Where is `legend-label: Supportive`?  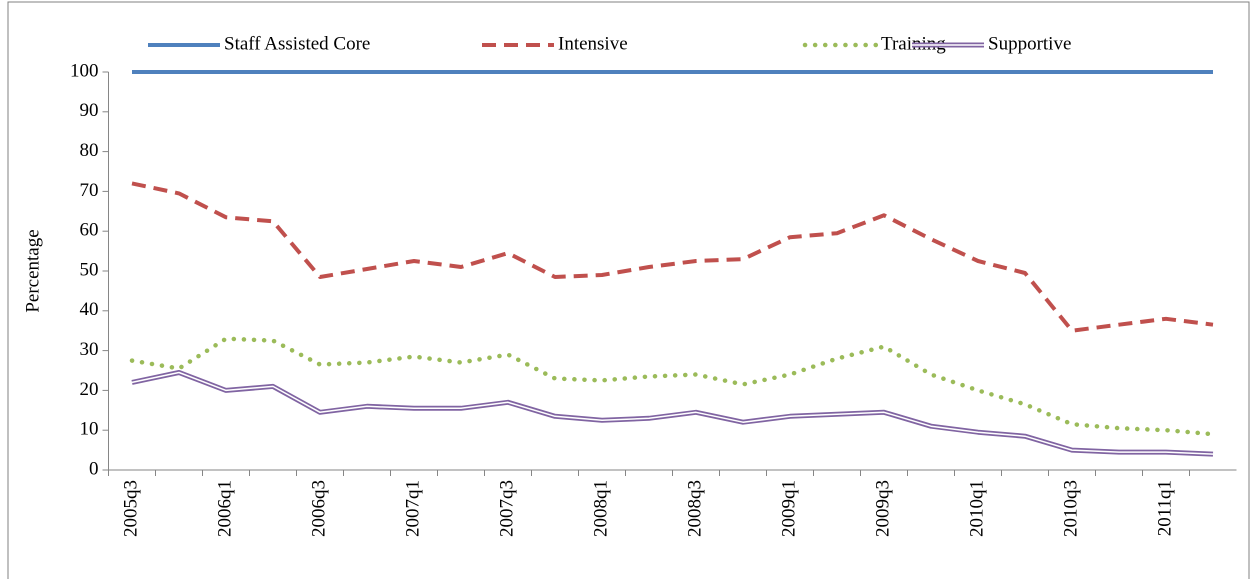 legend-label: Supportive is located at coordinates (1029, 43).